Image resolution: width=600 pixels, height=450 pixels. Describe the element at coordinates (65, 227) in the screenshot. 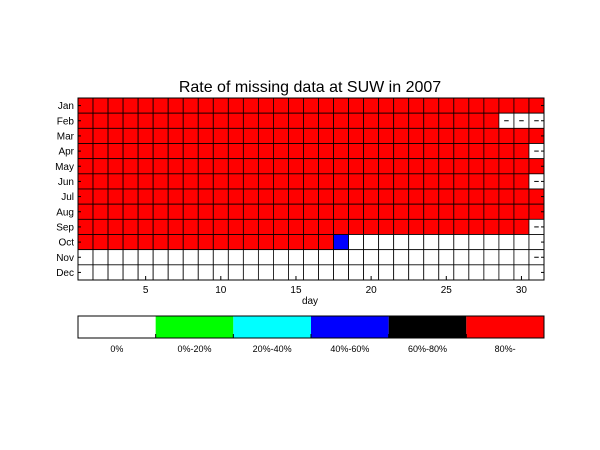

I see `month-label: Sep` at that location.